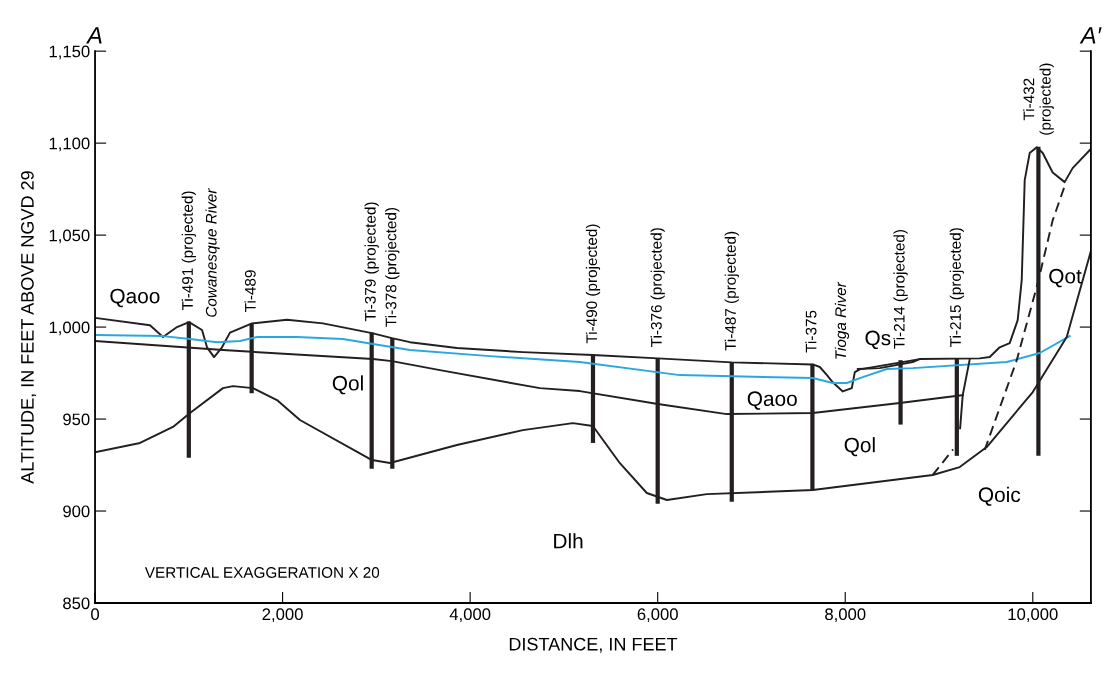  I want to click on annotation: Tioga River, so click(842, 320).